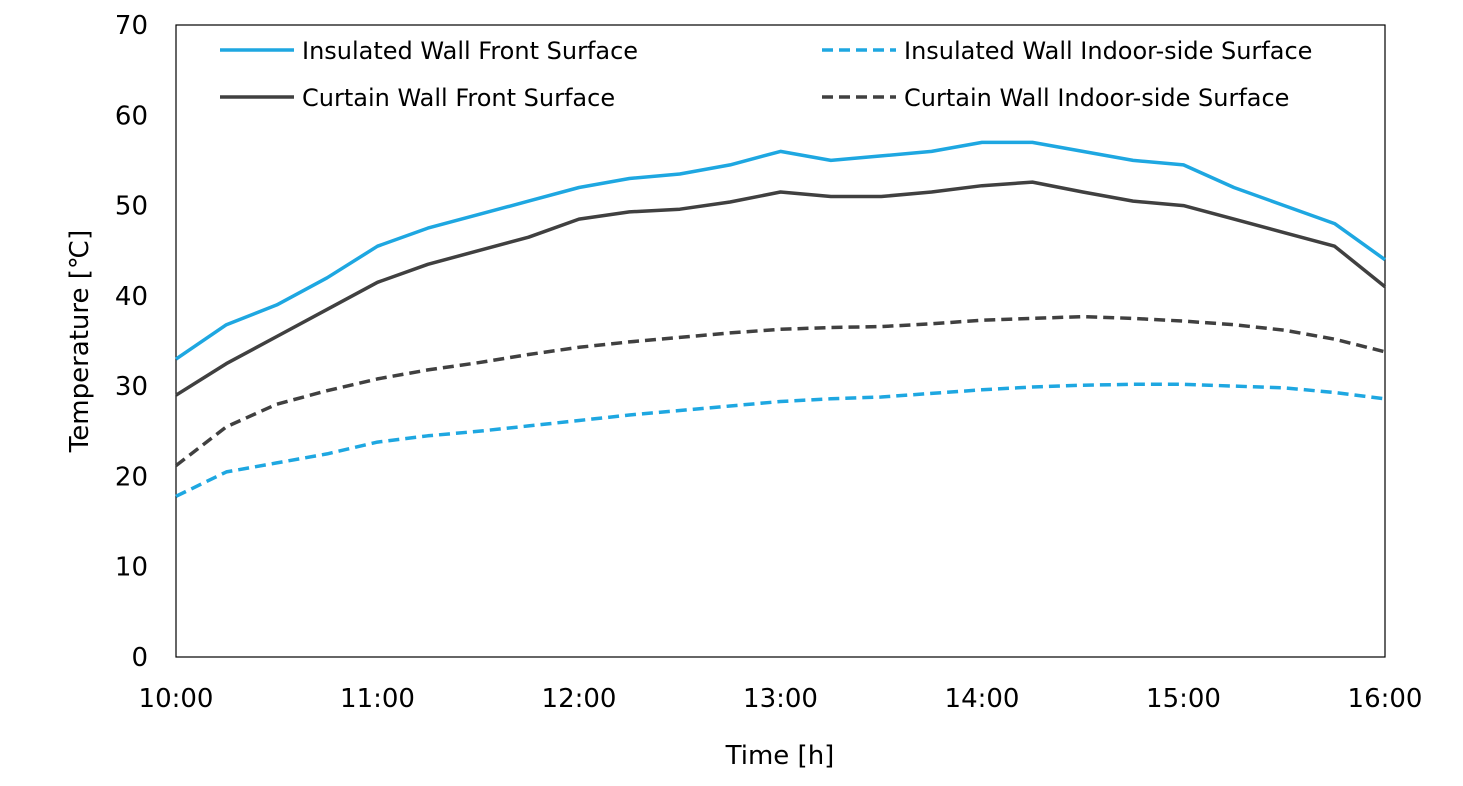  Describe the element at coordinates (176, 699) in the screenshot. I see `x-tick-label: 10:00` at that location.